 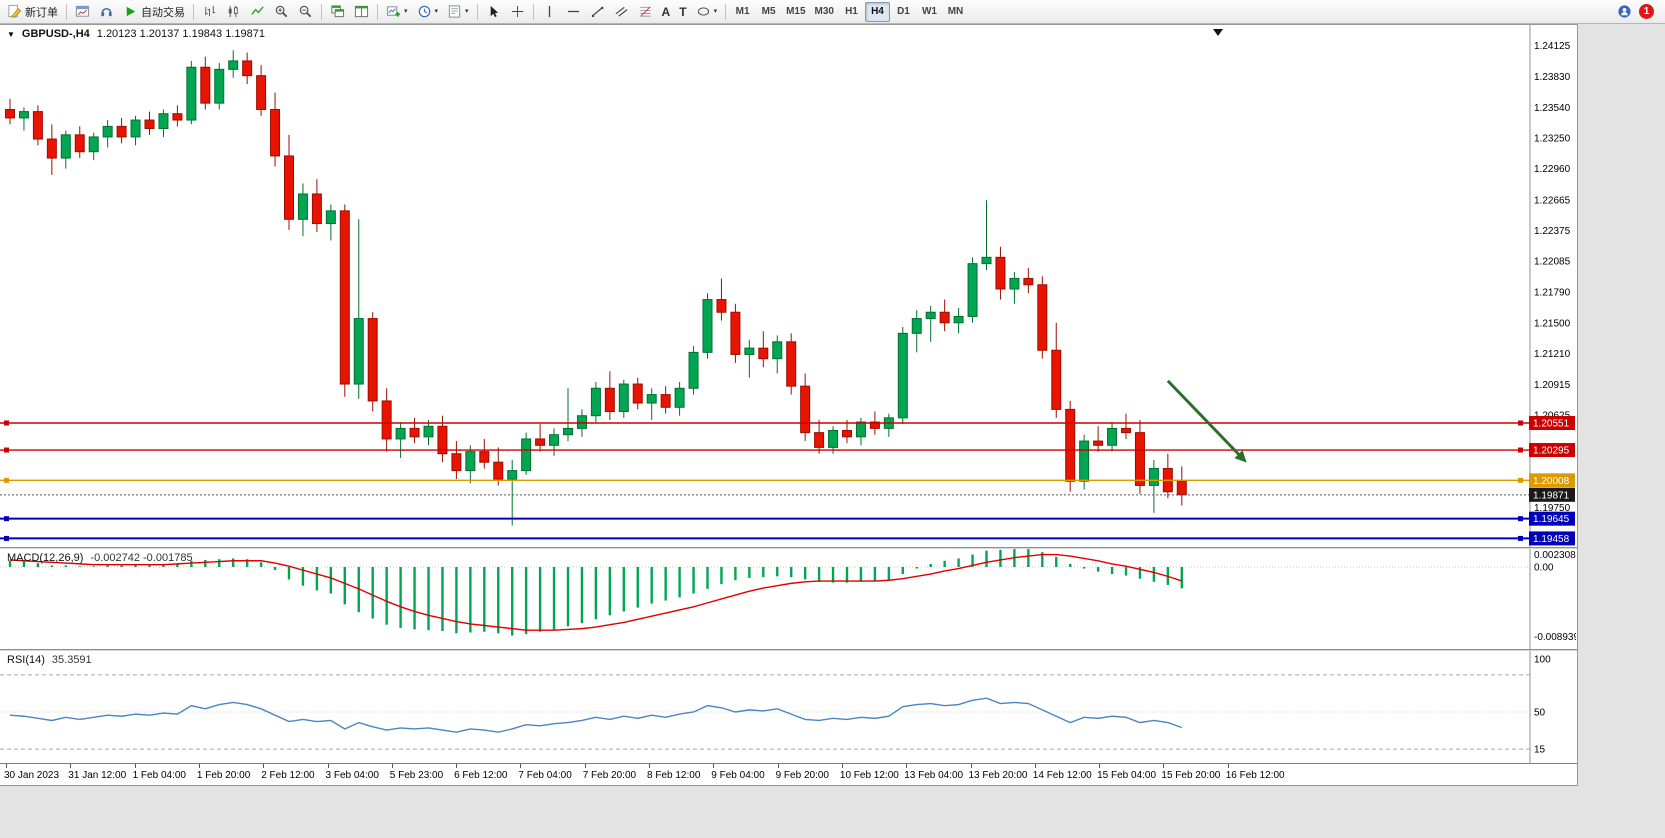 I want to click on price-tag: 1.19871, so click(x=1552, y=494).